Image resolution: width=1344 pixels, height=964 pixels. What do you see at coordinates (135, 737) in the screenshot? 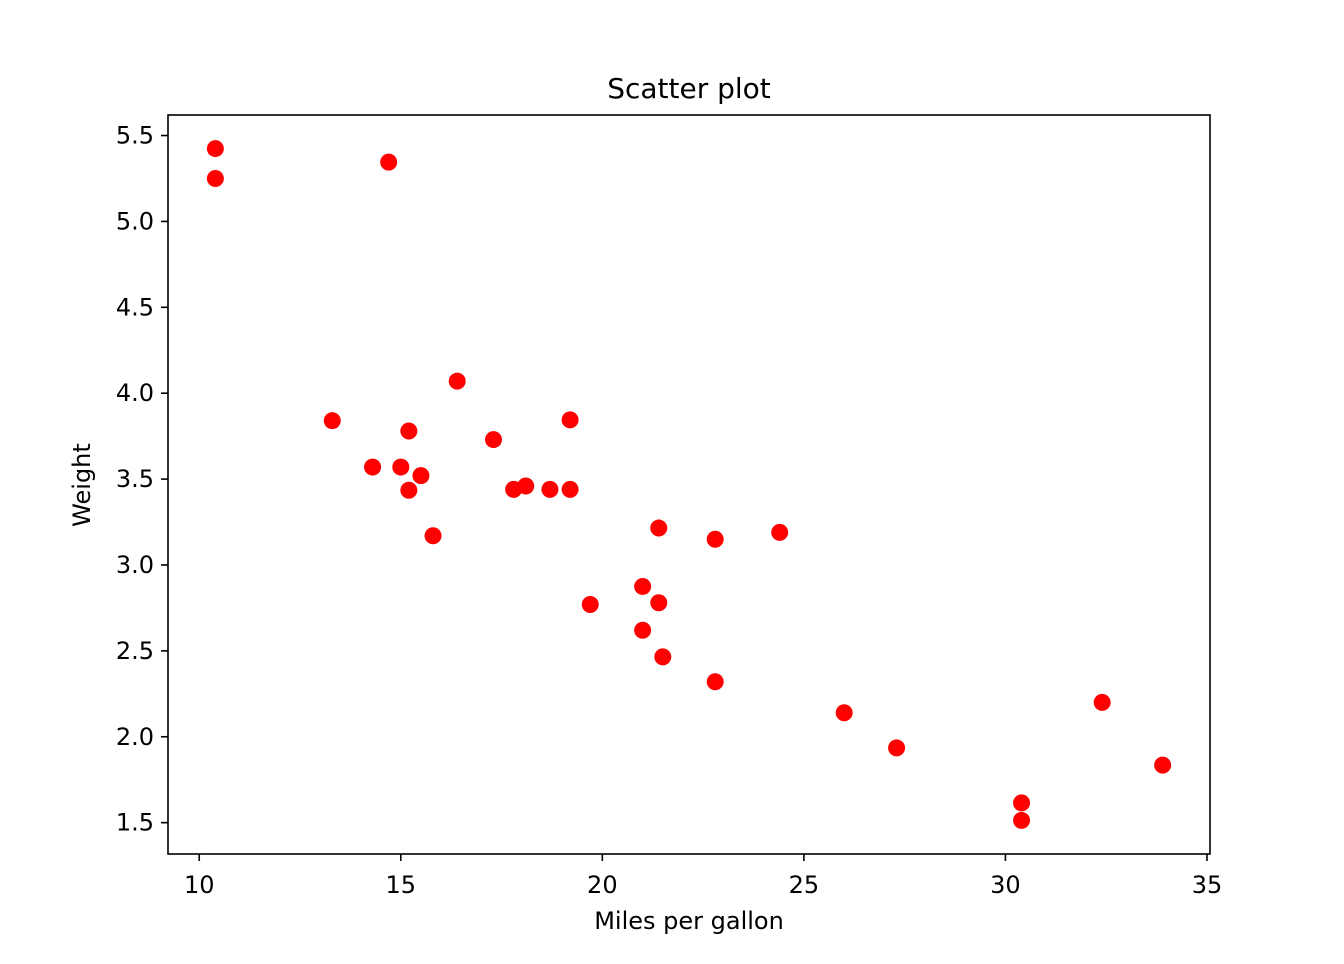
I see `y-tick-label: 2.0` at bounding box center [135, 737].